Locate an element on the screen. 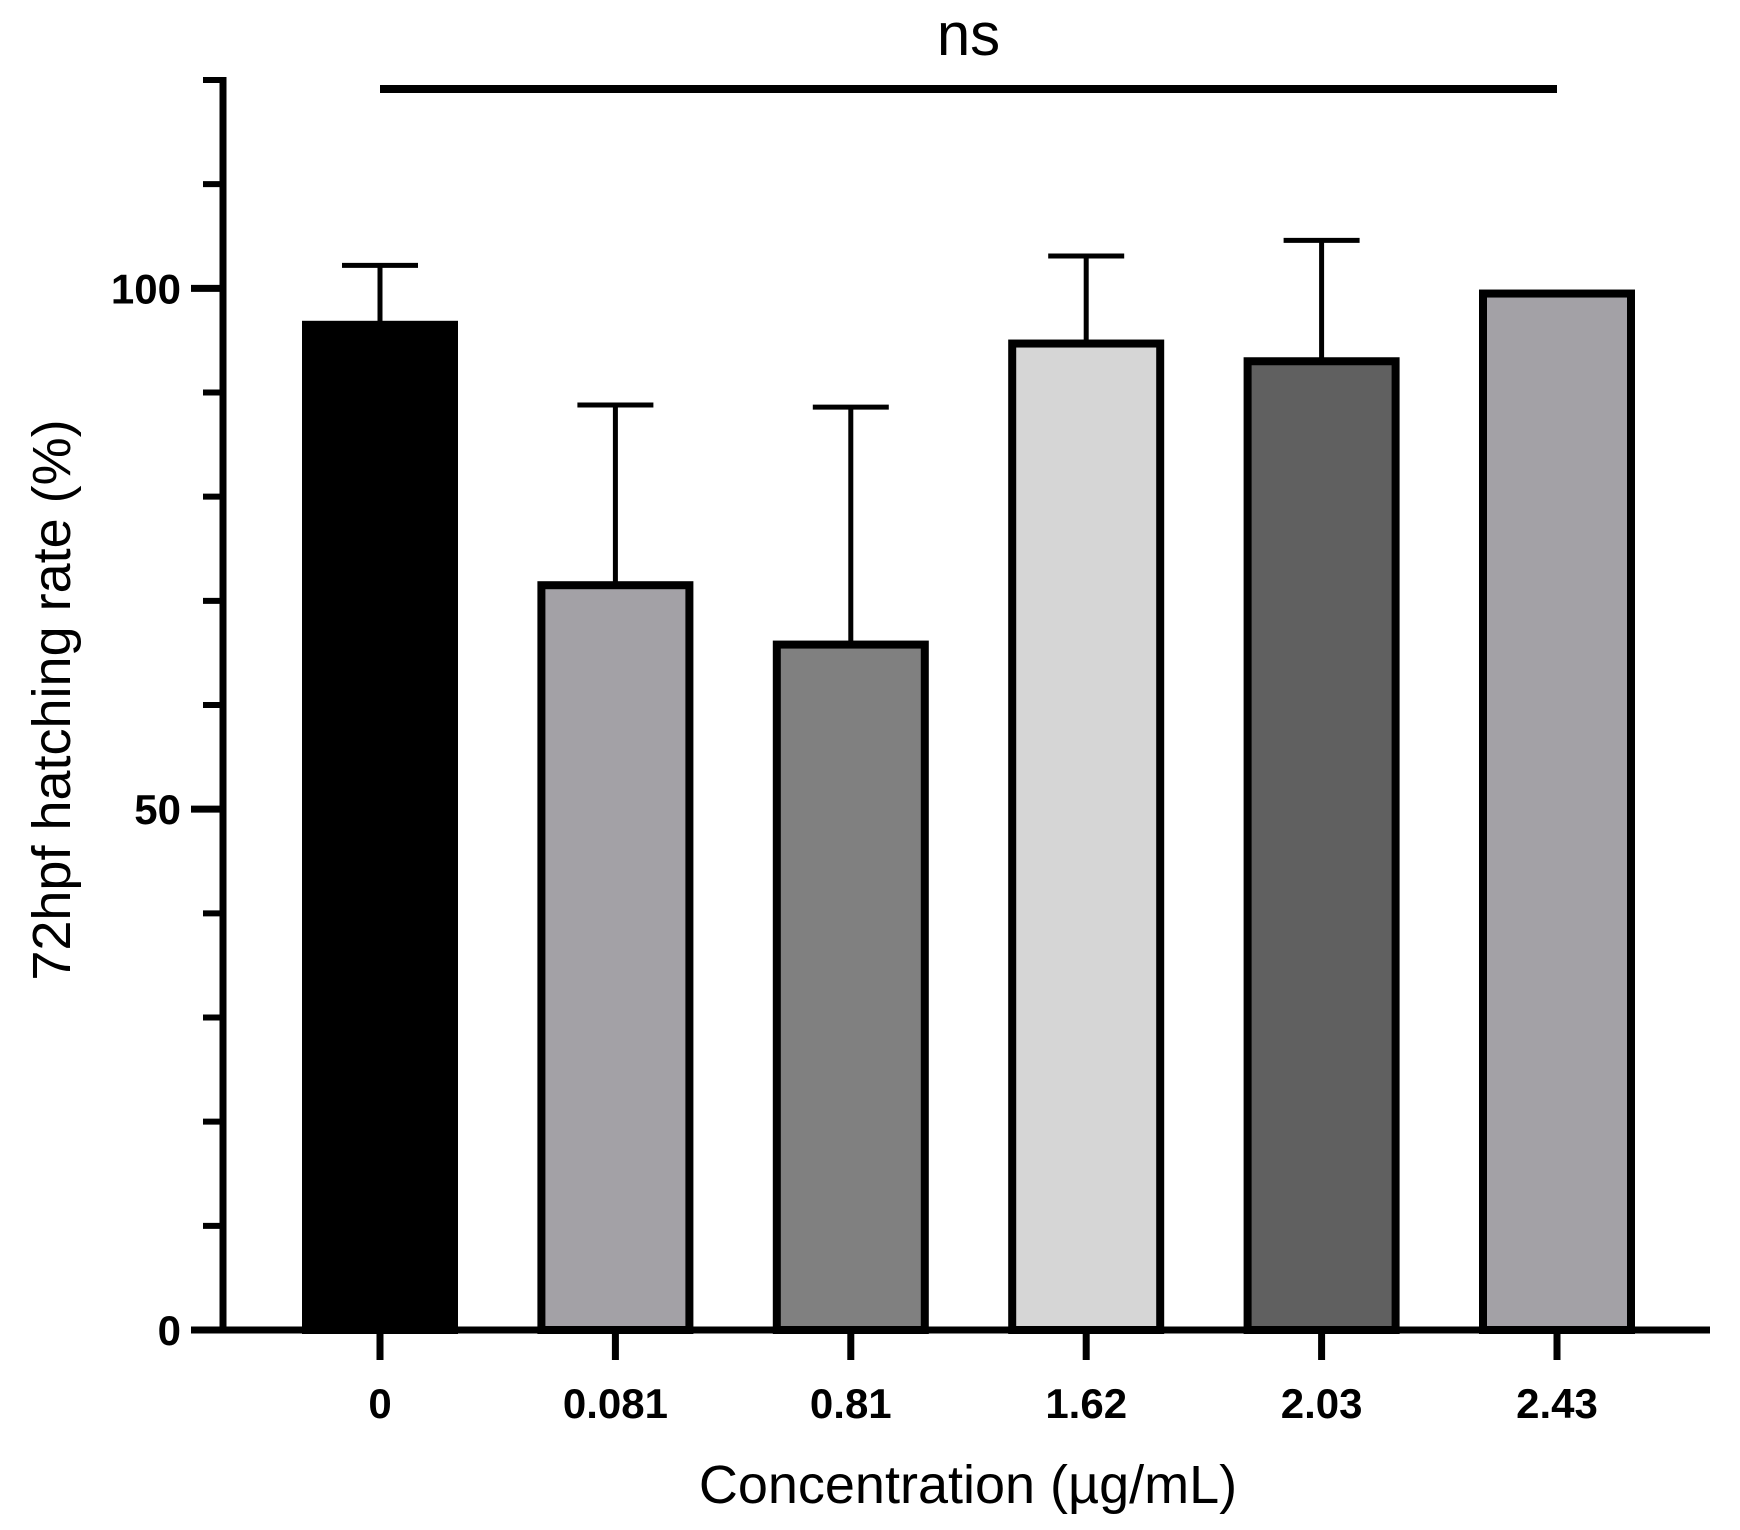 This screenshot has height=1530, width=1740. y-tick-label: 100 is located at coordinates (146, 288).